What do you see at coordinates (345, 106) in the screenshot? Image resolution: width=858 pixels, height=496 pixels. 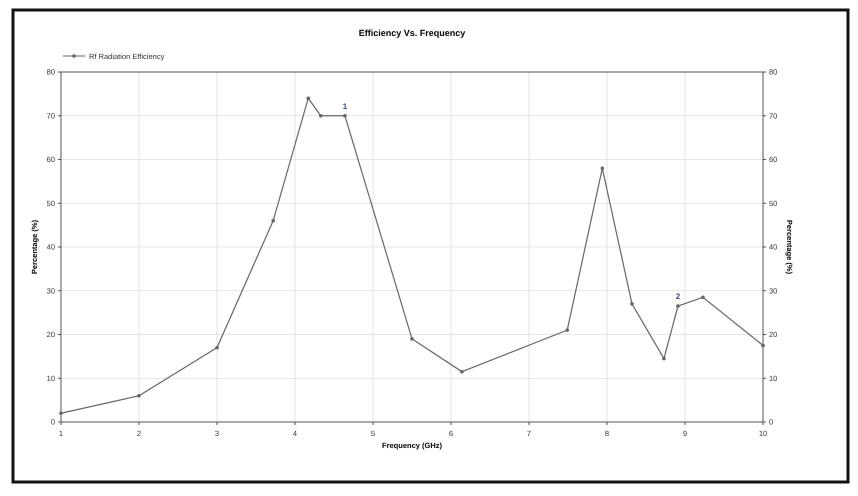 I see `annotation: 1` at bounding box center [345, 106].